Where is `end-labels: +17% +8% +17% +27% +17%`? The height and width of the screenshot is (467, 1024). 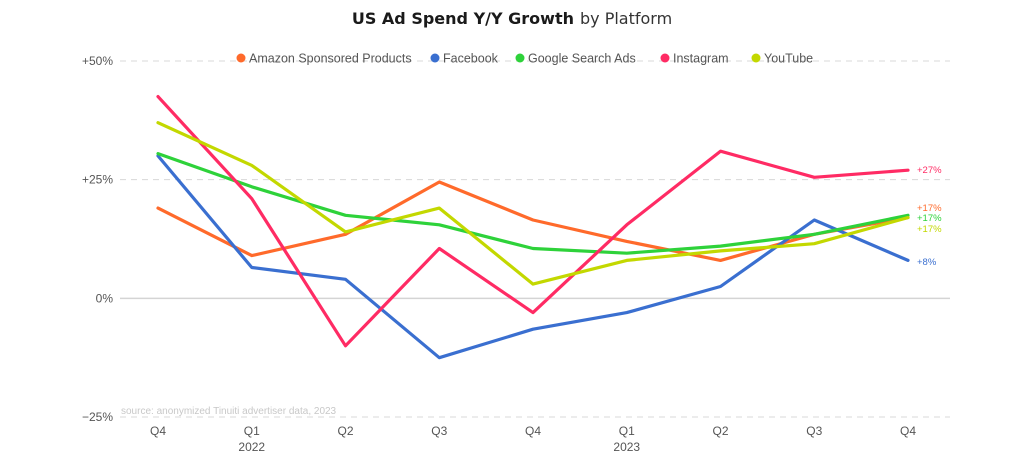 end-labels: +17% +8% +17% +27% +17% is located at coordinates (929, 216).